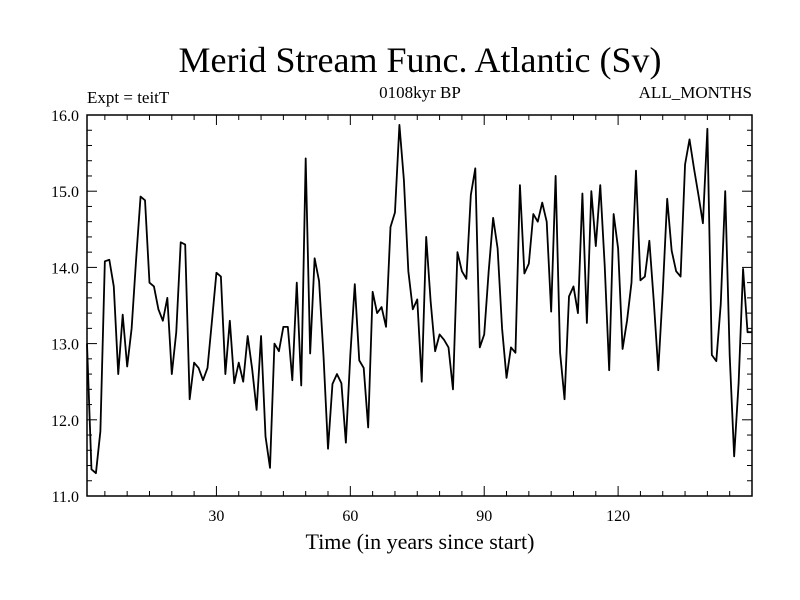 The image size is (800, 600). Describe the element at coordinates (65, 116) in the screenshot. I see `y-tick-label: 16.0` at that location.